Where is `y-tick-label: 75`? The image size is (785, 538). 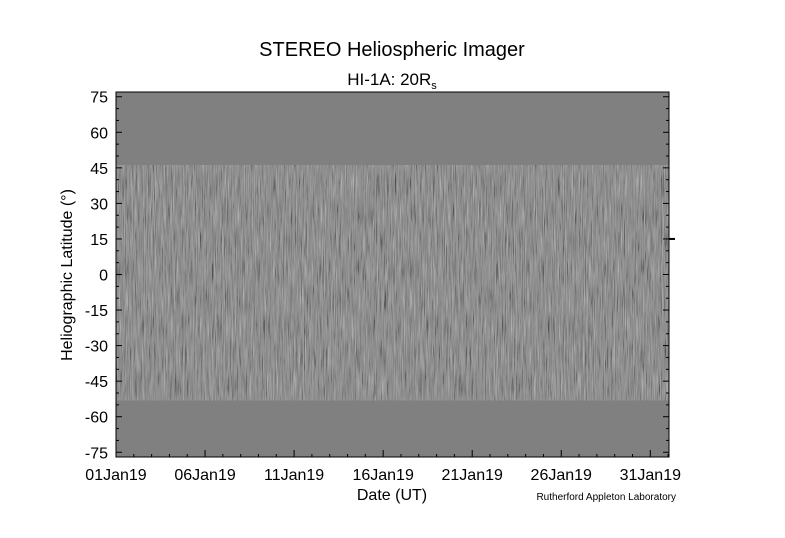 y-tick-label: 75 is located at coordinates (99, 98).